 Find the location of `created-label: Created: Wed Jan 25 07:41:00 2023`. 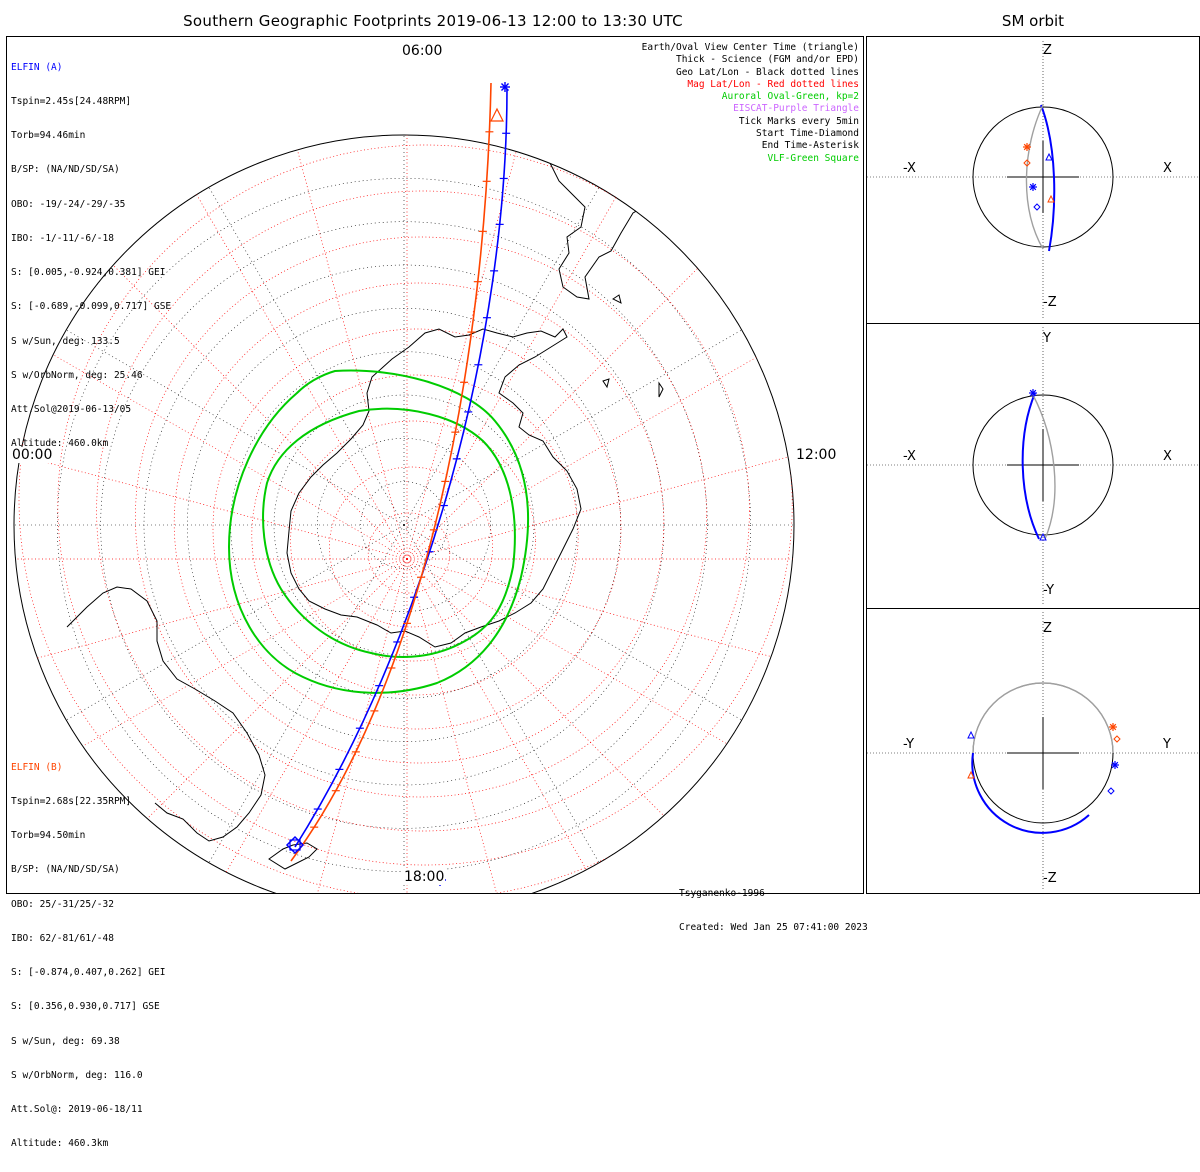

created-label: Created: Wed Jan 25 07:41:00 2023 is located at coordinates (773, 928).